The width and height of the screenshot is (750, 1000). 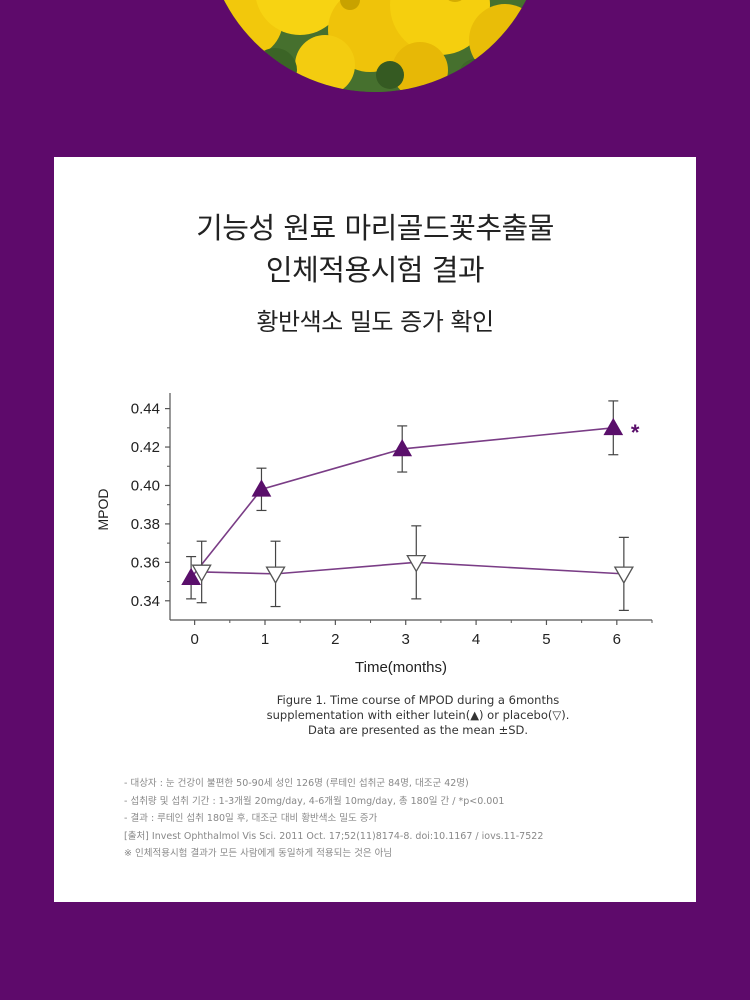 I want to click on x-axis-label: Time(months), so click(x=401, y=667).